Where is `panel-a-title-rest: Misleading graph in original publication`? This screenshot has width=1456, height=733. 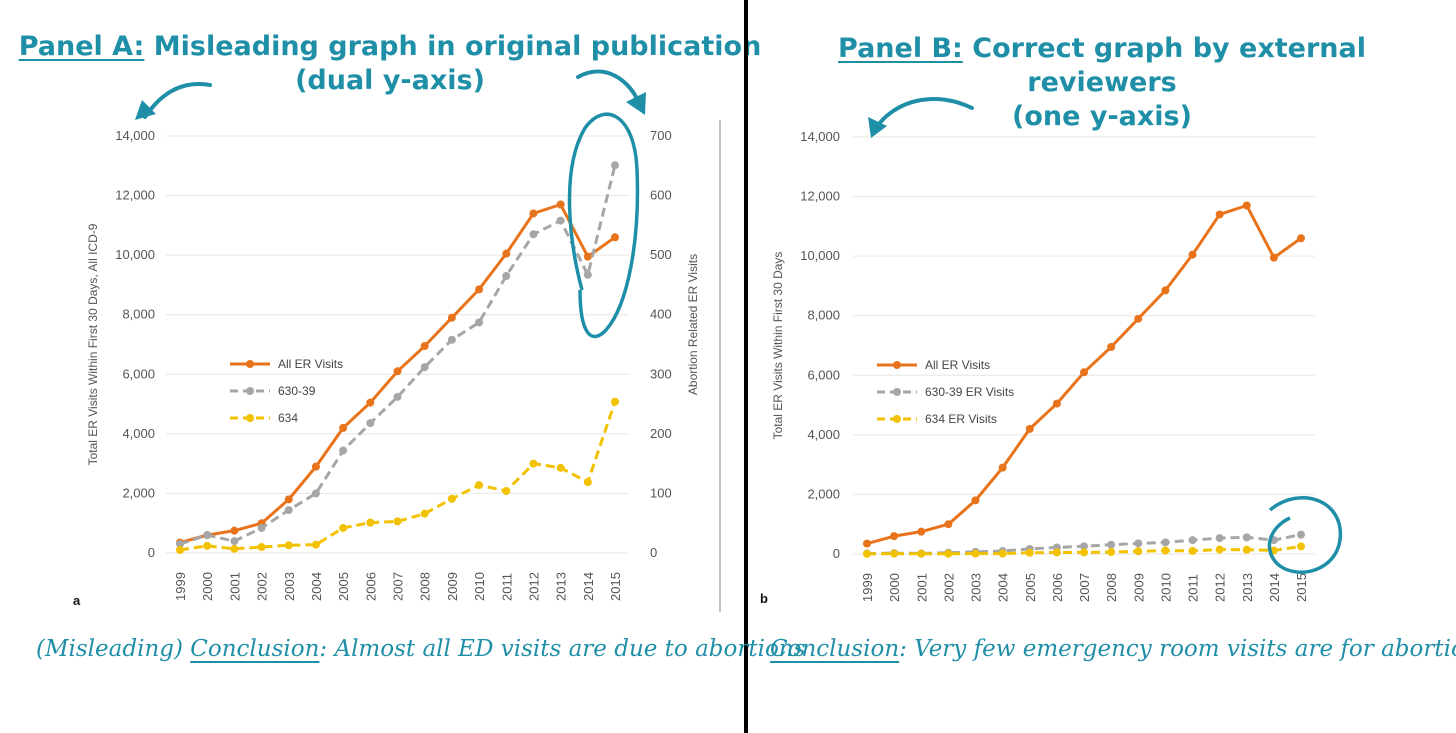 panel-a-title-rest: Misleading graph in original publication is located at coordinates (453, 46).